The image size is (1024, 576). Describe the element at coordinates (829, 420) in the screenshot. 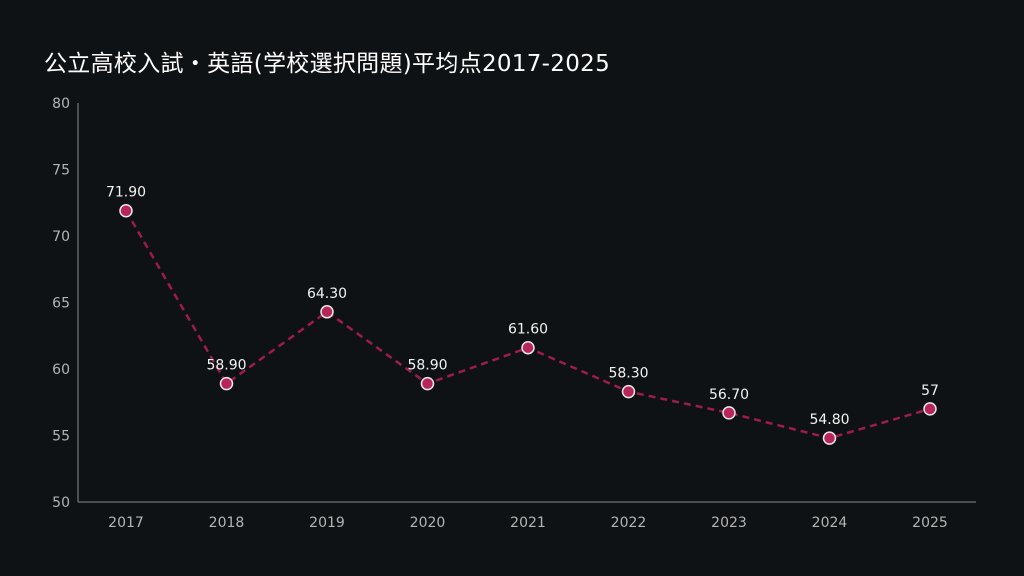

I see `data-label: 54.80` at that location.